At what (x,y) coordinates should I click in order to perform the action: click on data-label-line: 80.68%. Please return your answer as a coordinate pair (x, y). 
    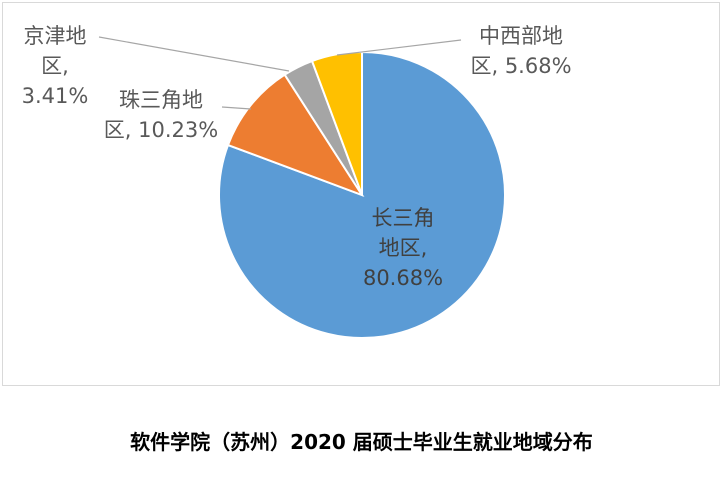
    Looking at the image, I should click on (403, 278).